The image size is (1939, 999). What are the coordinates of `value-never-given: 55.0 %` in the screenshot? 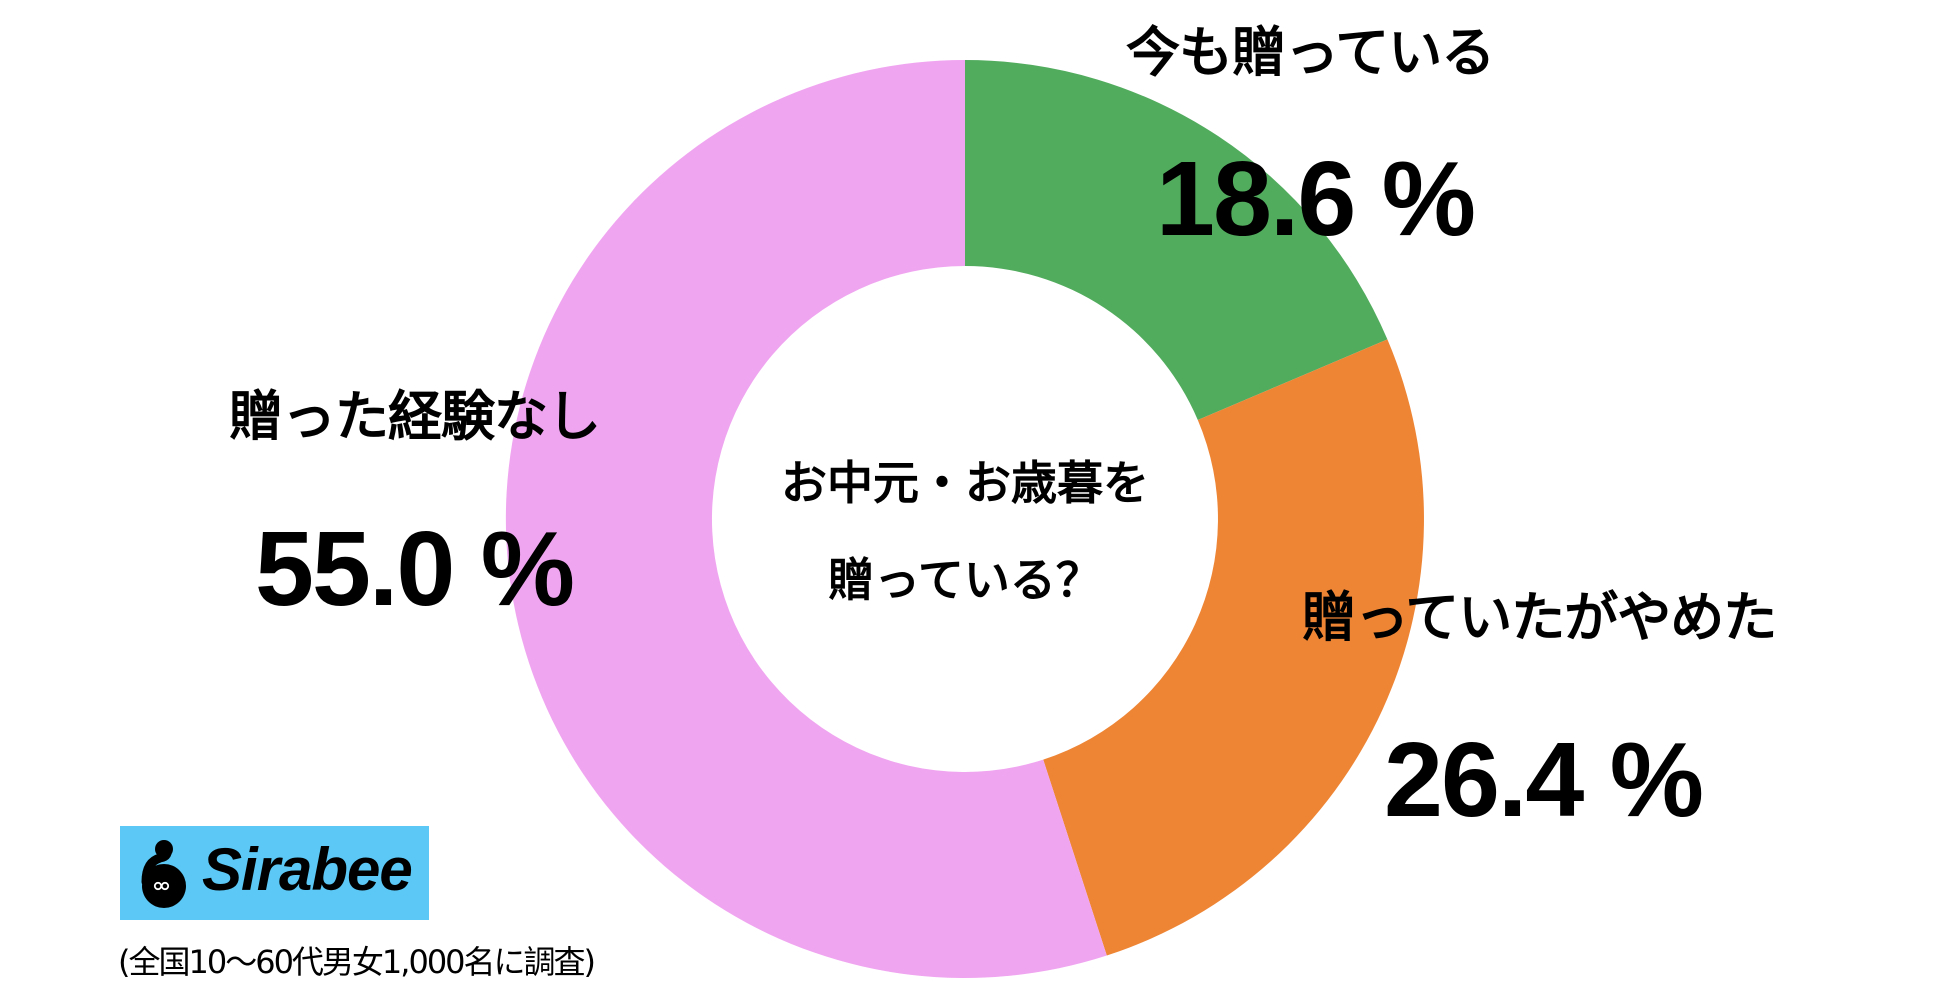 It's located at (415, 569).